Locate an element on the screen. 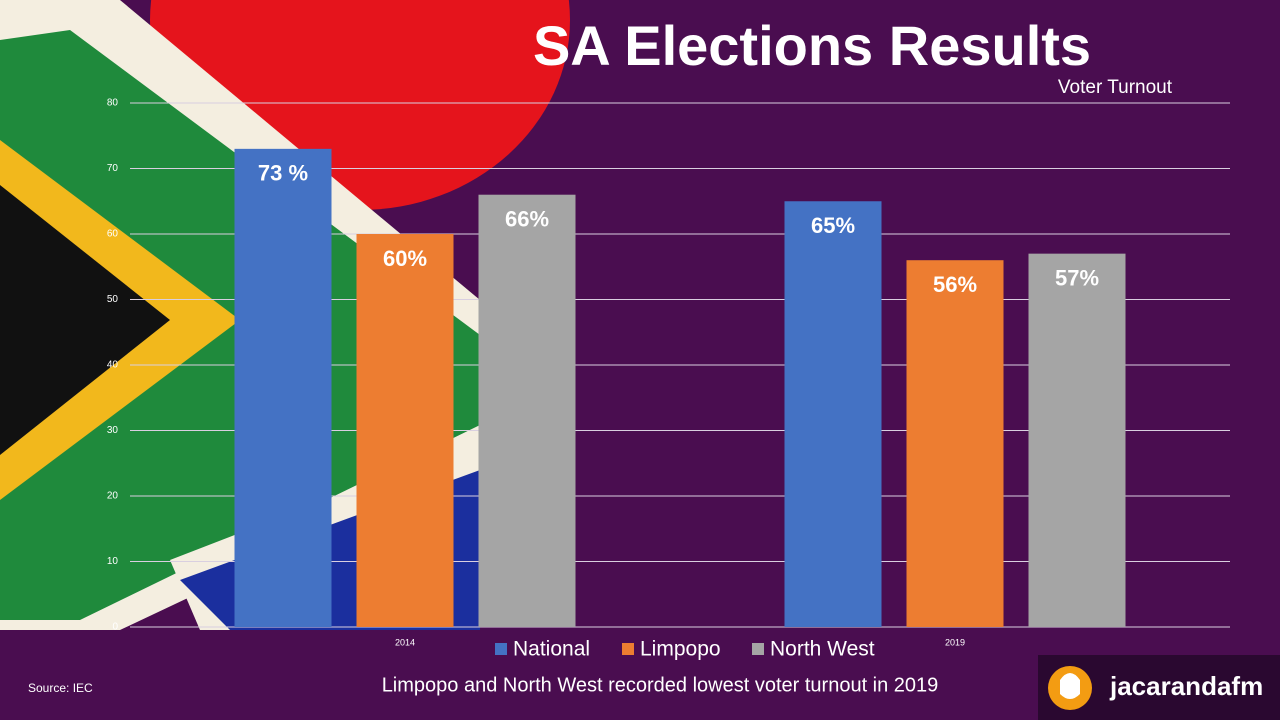 The height and width of the screenshot is (720, 1280). value-label: 65% is located at coordinates (833, 225).